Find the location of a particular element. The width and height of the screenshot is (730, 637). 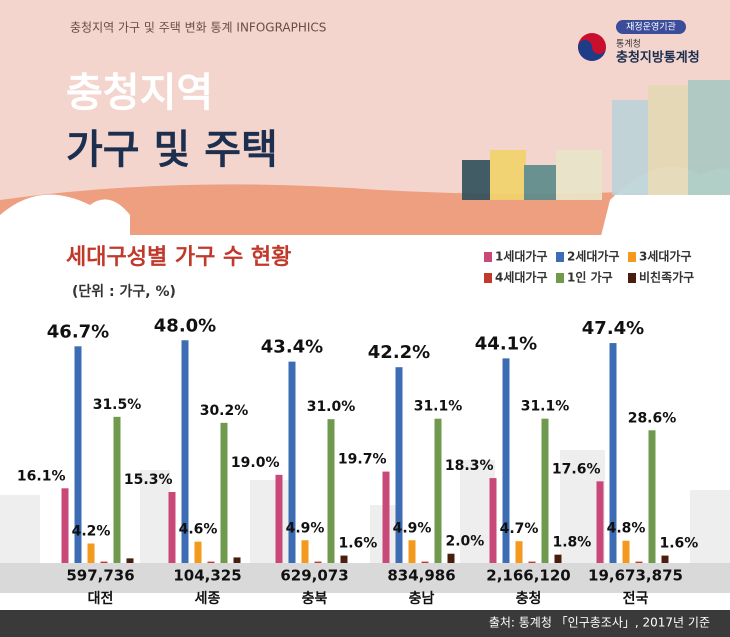

legend-label: 3세대가구 is located at coordinates (665, 256).